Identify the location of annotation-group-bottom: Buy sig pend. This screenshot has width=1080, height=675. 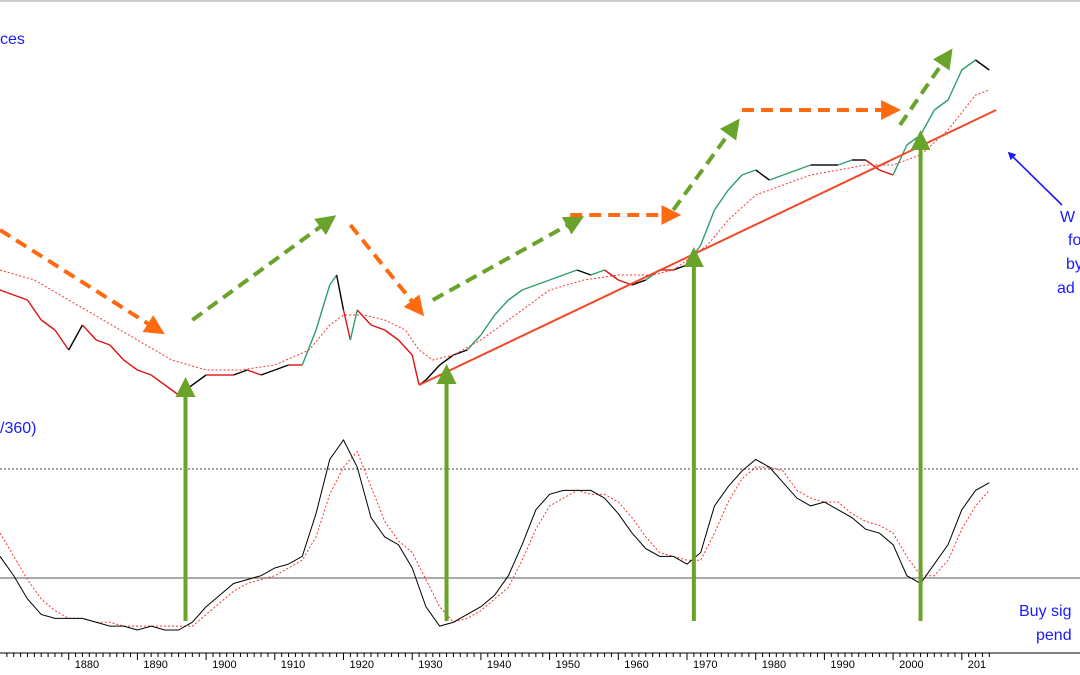
(1045, 623).